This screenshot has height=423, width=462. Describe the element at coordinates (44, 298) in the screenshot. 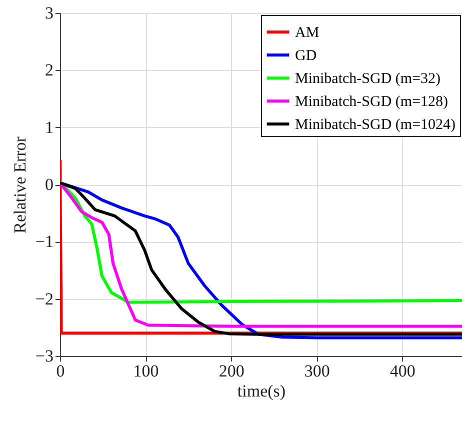

I see `y-tick-label: −2` at that location.